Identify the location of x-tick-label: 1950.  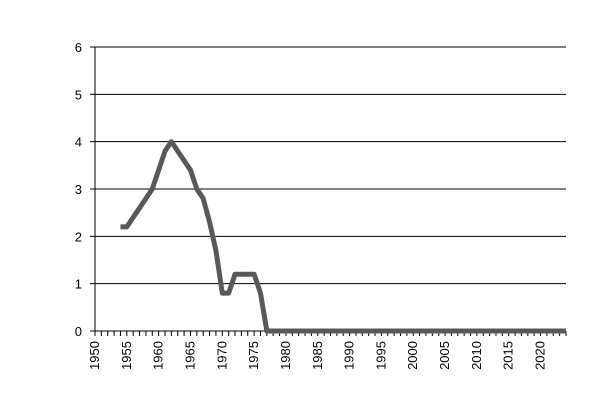
(94, 355).